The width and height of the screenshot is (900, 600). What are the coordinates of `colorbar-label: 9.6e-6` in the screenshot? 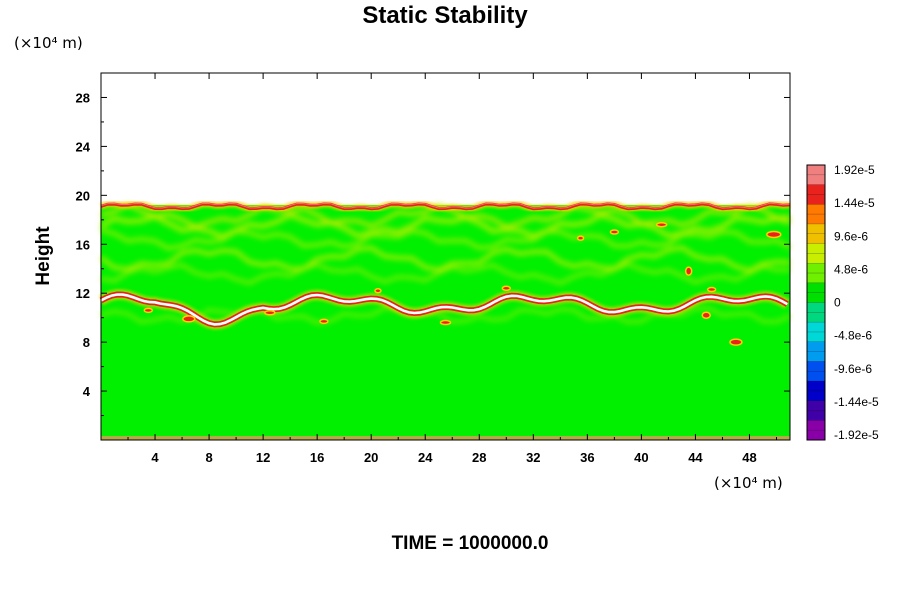 It's located at (851, 236).